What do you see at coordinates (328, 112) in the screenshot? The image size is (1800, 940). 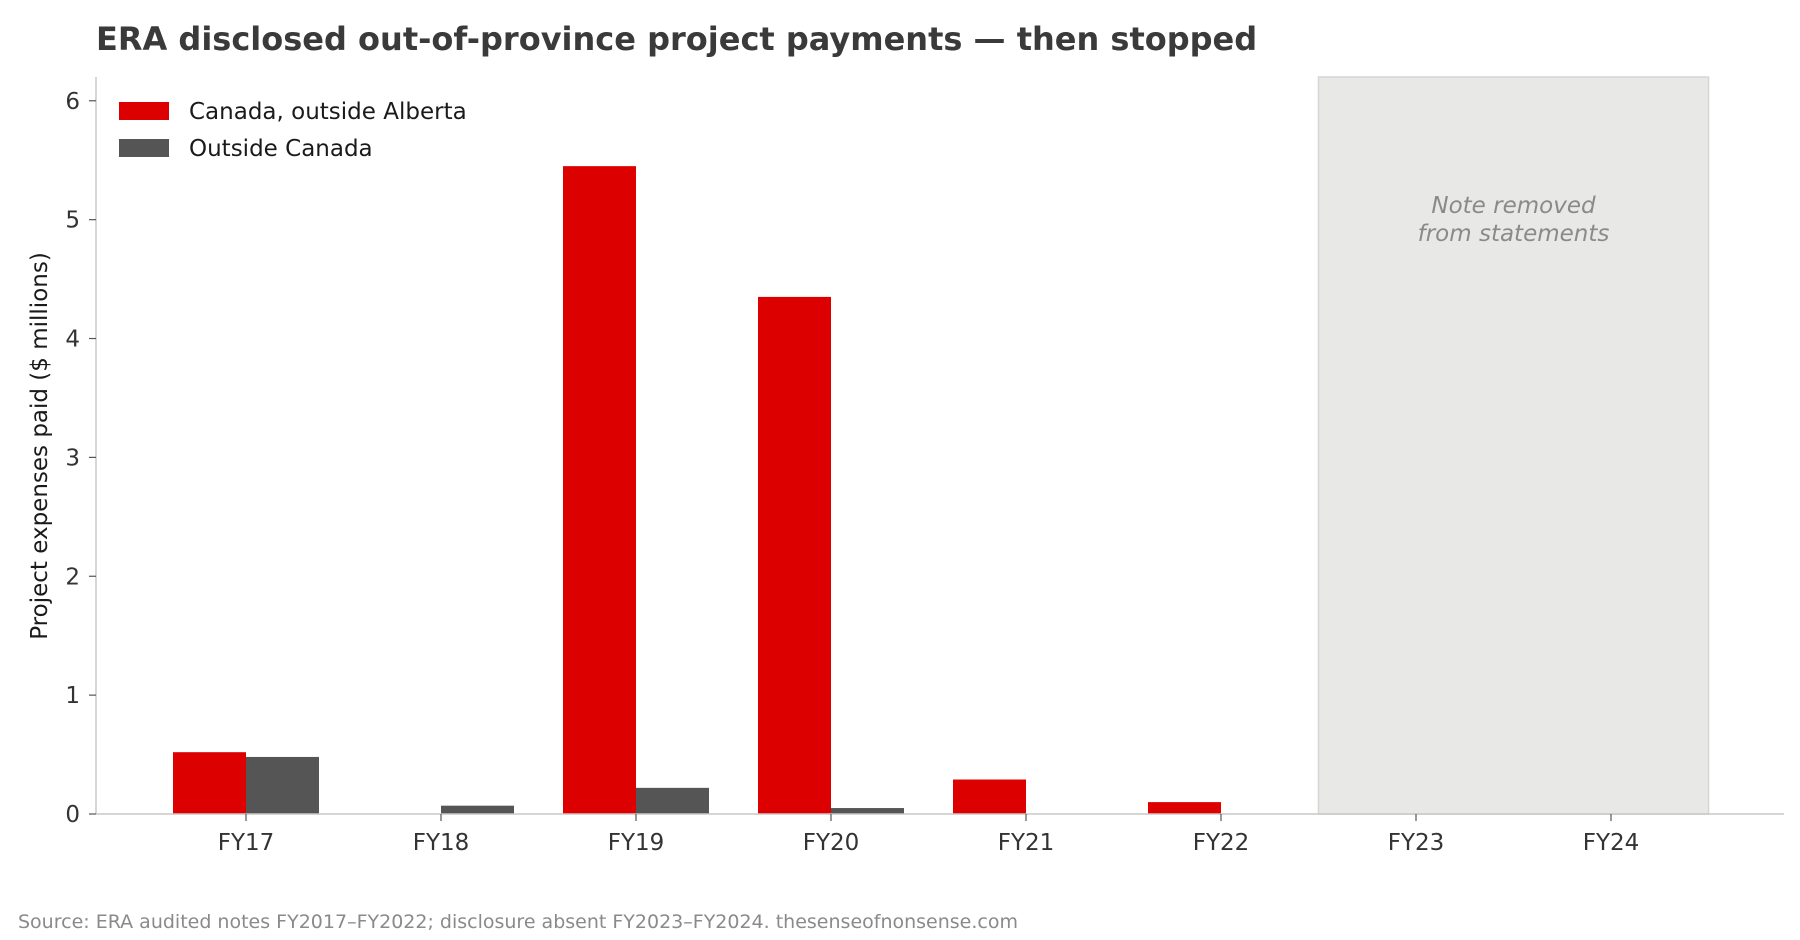 I see `legend-label: Canada, outside Alberta` at bounding box center [328, 112].